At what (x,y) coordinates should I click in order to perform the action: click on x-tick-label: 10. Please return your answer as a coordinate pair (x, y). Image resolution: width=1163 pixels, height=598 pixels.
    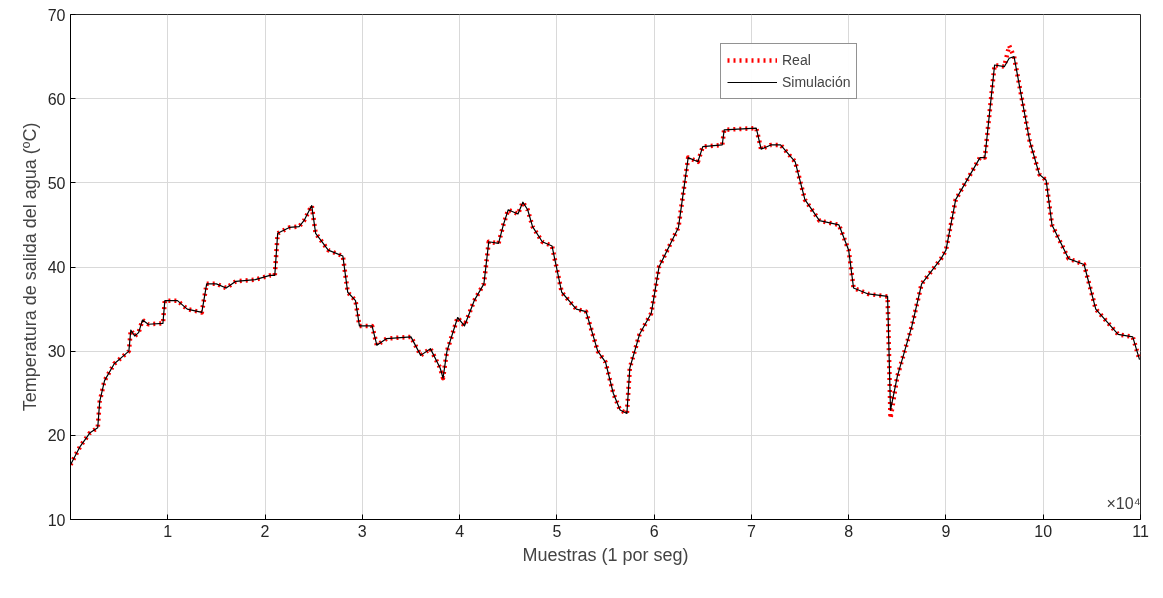
    Looking at the image, I should click on (1043, 531).